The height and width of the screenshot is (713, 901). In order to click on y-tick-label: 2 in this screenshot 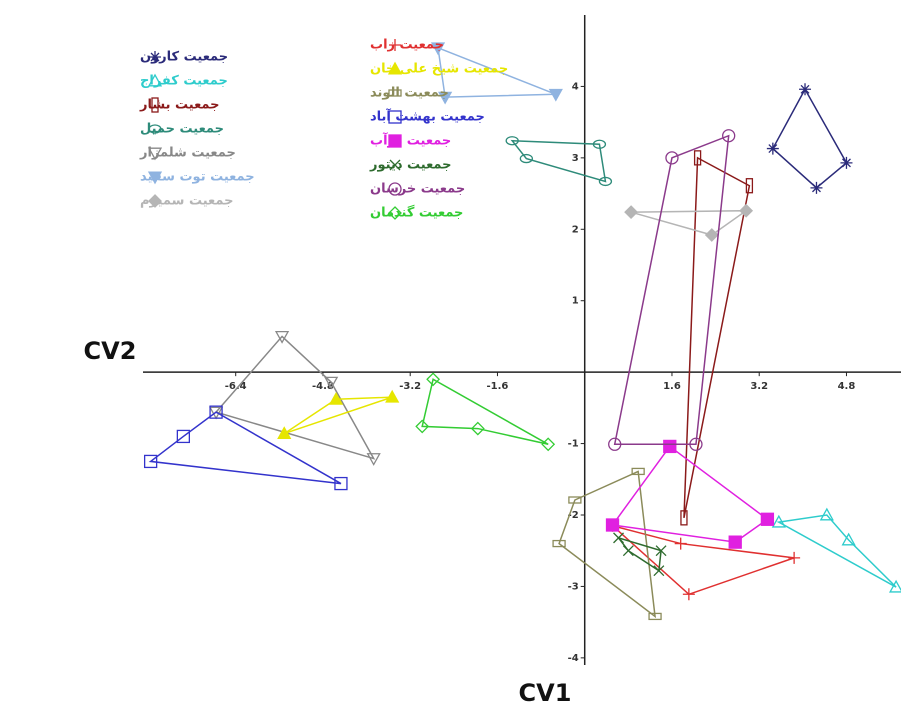, I will do `click(575, 229)`.